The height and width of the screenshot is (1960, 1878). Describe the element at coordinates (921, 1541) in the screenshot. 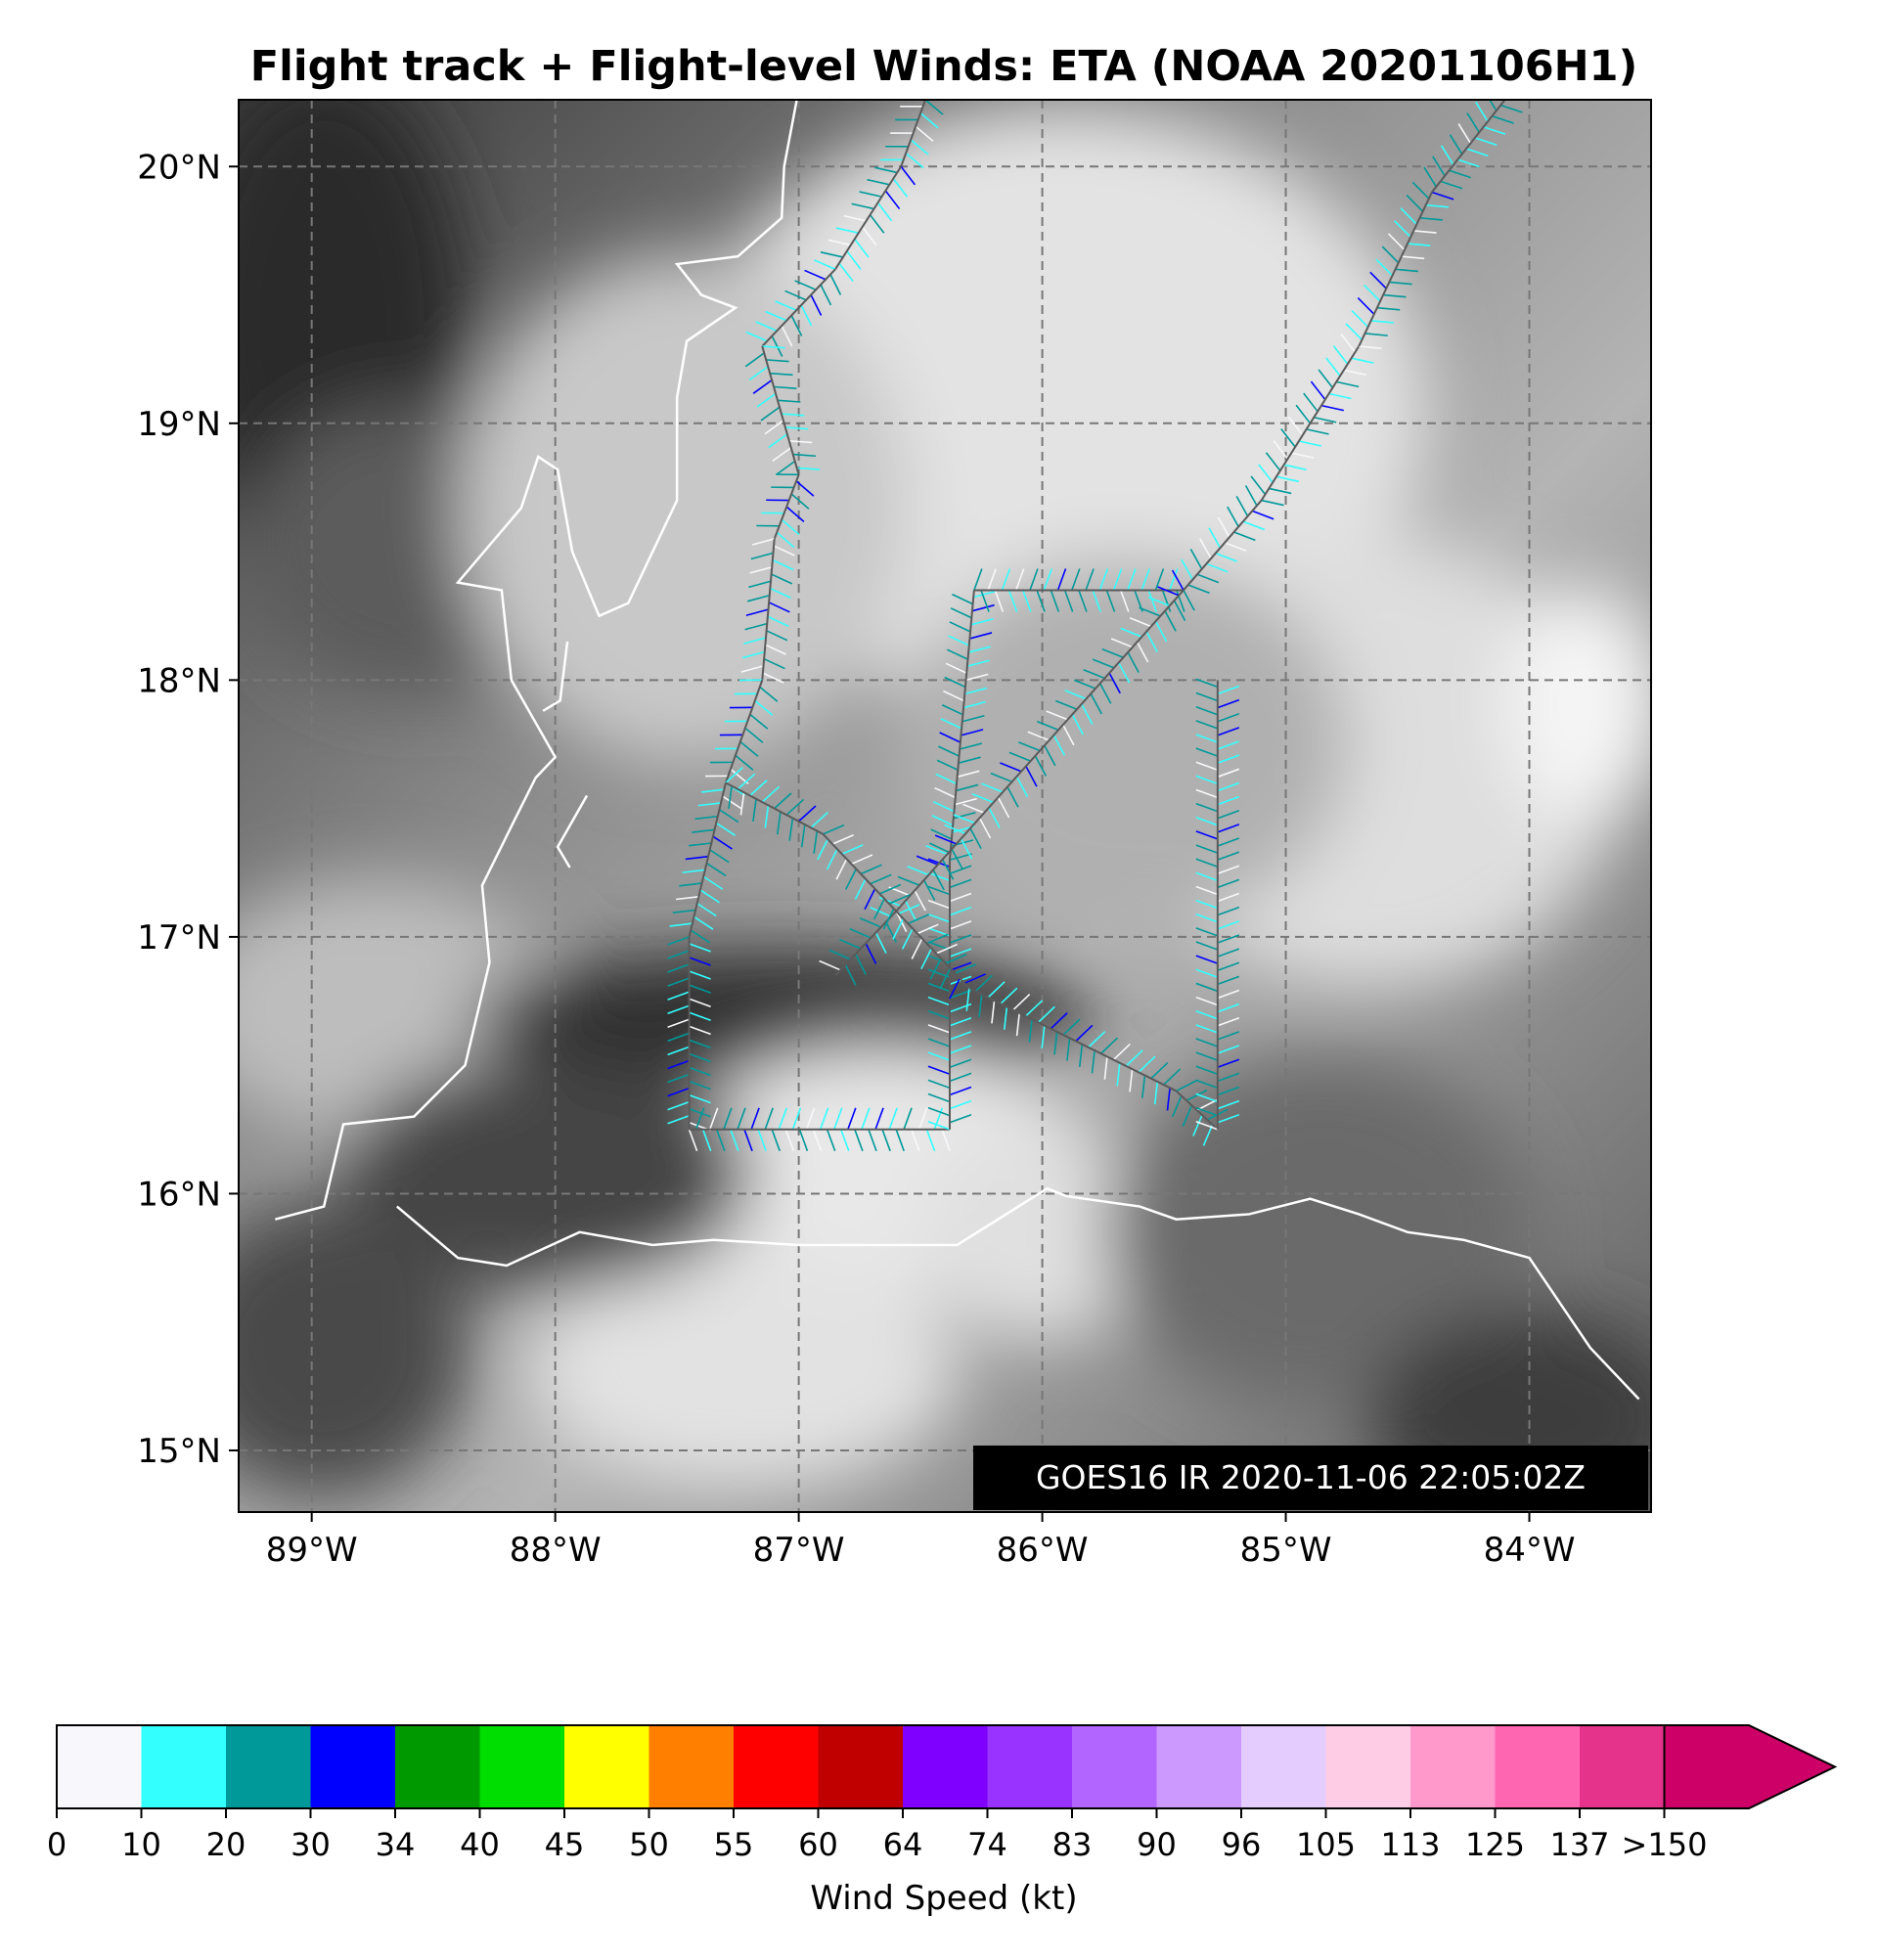

I see `longitude-ticks: 89°W 88°W 87°W 86°W 85°W 84°W` at that location.